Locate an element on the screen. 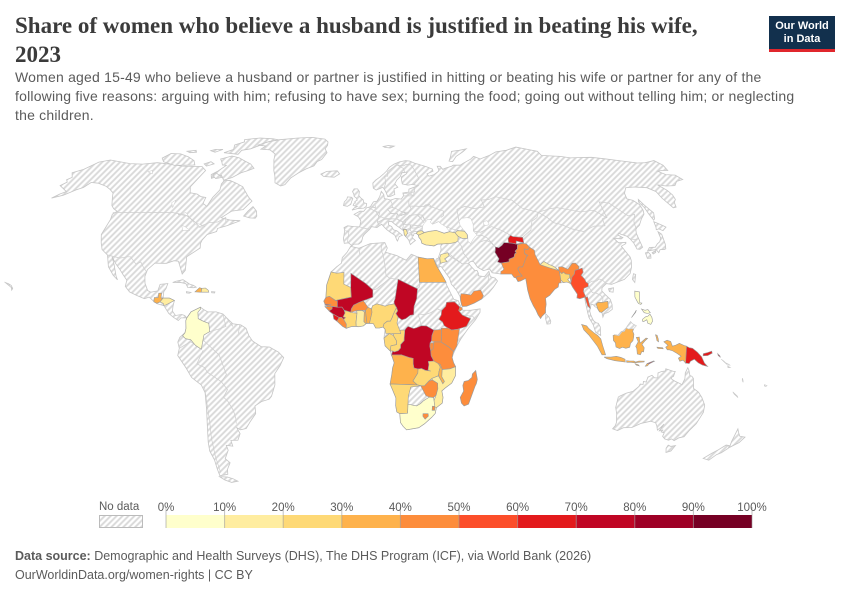 The height and width of the screenshot is (600, 850). svg-text: 90% is located at coordinates (693, 508).